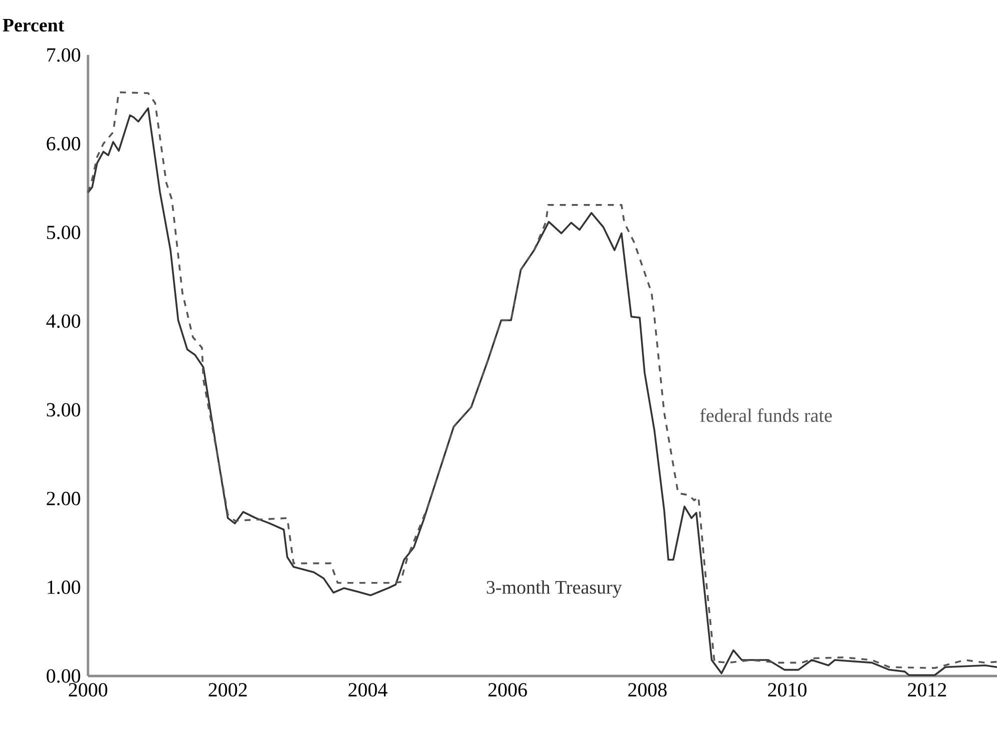 Image resolution: width=997 pixels, height=729 pixels. What do you see at coordinates (33, 25) in the screenshot?
I see `y-axis-title: Percent` at bounding box center [33, 25].